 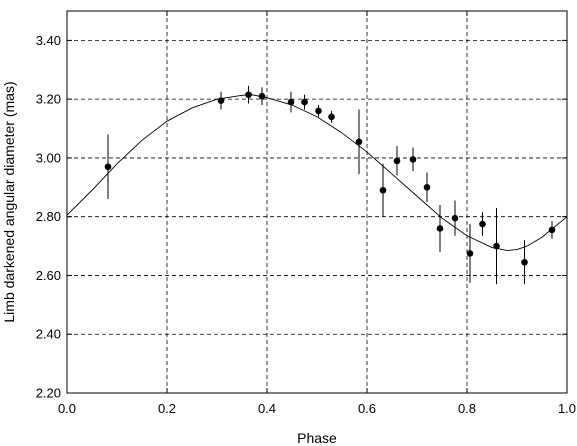 What do you see at coordinates (48, 216) in the screenshot?
I see `y-tick-label: 2.80` at bounding box center [48, 216].